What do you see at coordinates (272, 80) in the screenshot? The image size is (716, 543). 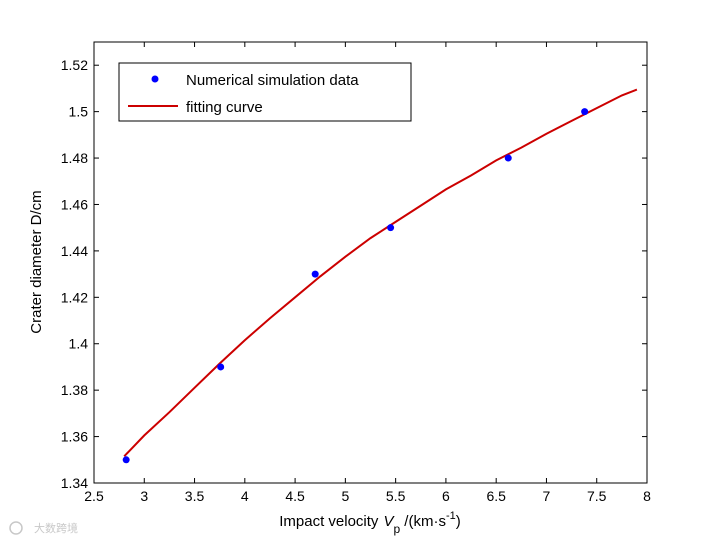 I see `legend-label-simulation: Numerical simulation data` at bounding box center [272, 80].